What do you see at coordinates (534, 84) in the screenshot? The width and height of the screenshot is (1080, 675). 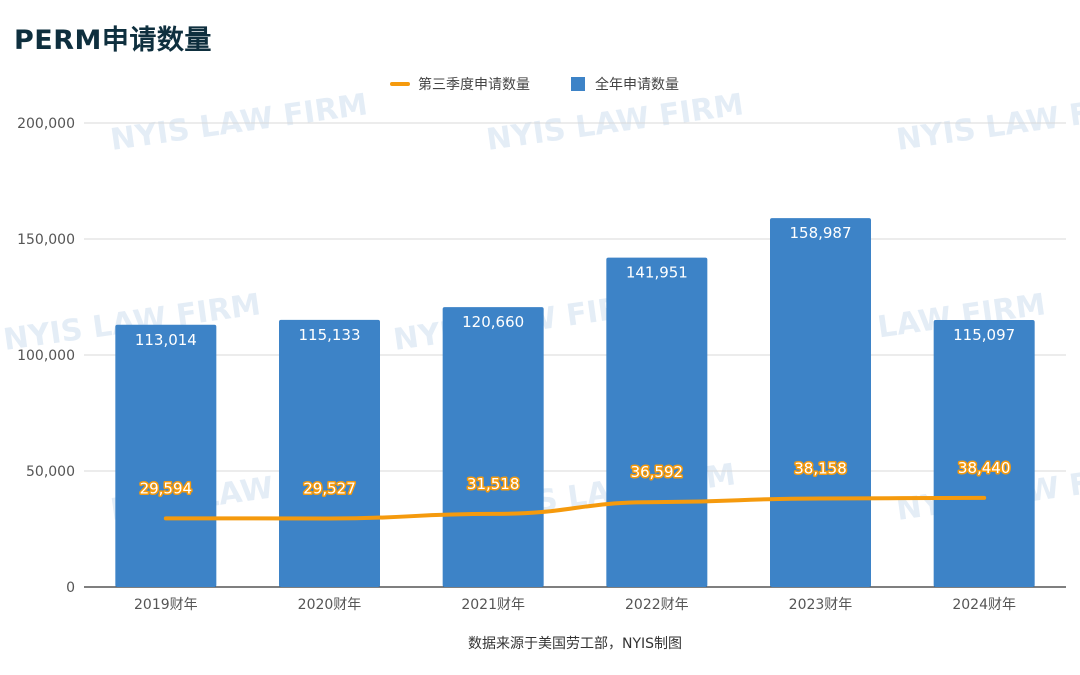 I see `legend: 第三季度申请数量 全年申请数量` at bounding box center [534, 84].